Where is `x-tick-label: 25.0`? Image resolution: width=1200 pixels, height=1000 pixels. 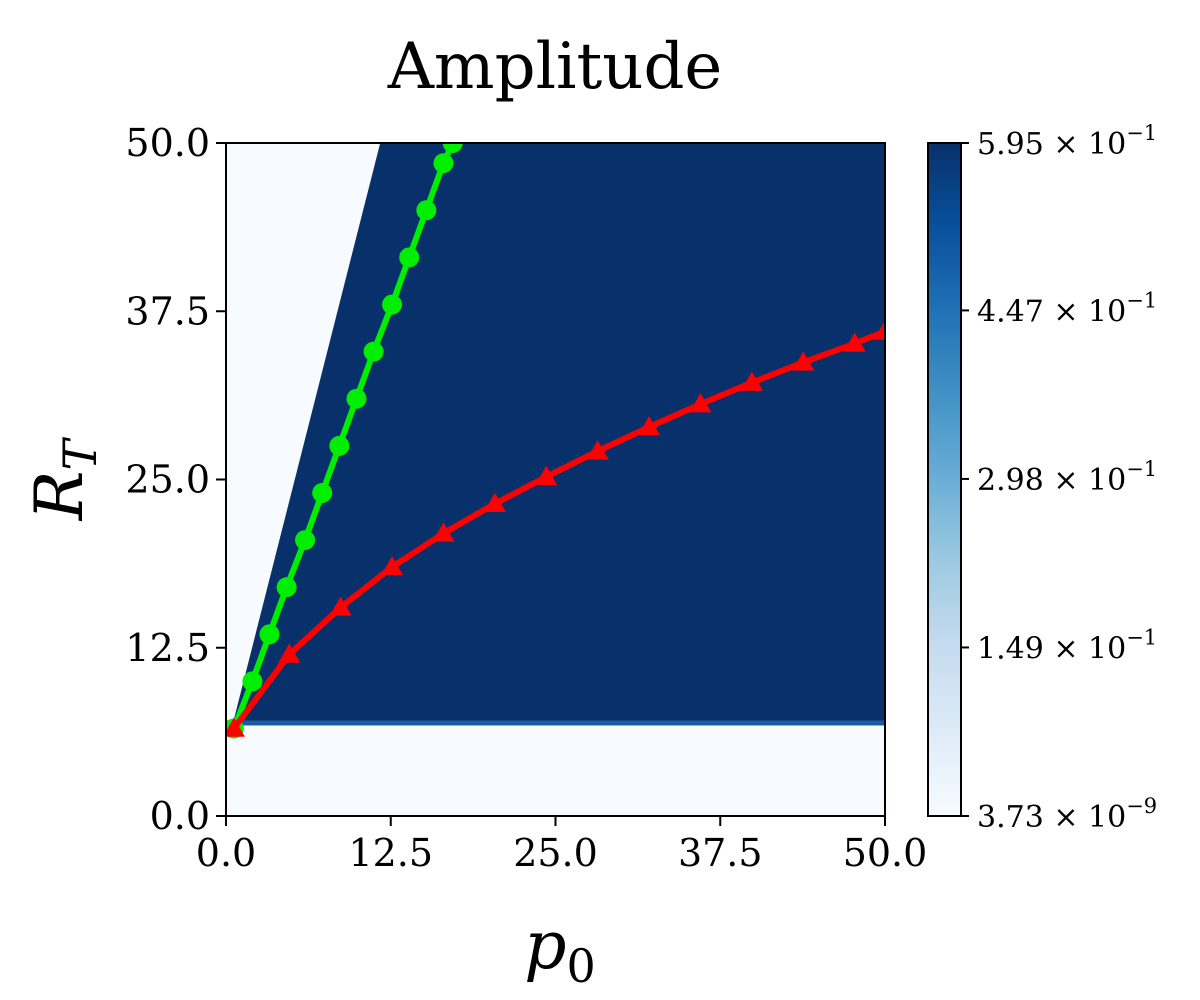 x-tick-label: 25.0 is located at coordinates (555, 853).